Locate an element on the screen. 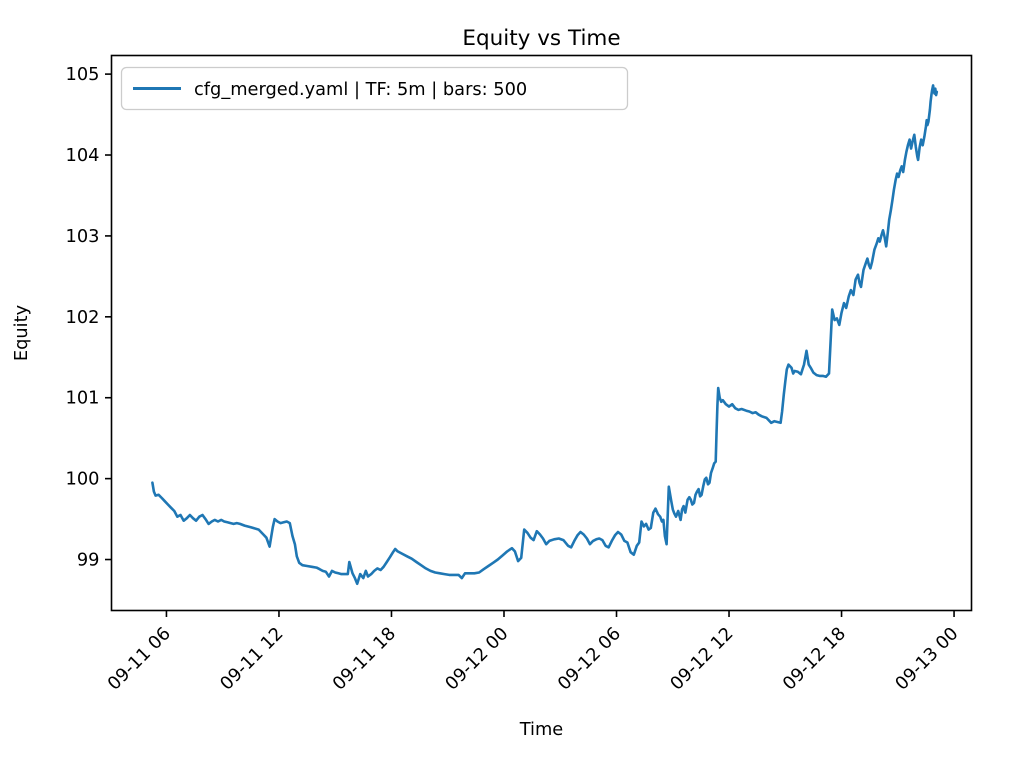 Image resolution: width=1024 pixels, height=768 pixels. y-tick-label: 100 is located at coordinates (83, 479).